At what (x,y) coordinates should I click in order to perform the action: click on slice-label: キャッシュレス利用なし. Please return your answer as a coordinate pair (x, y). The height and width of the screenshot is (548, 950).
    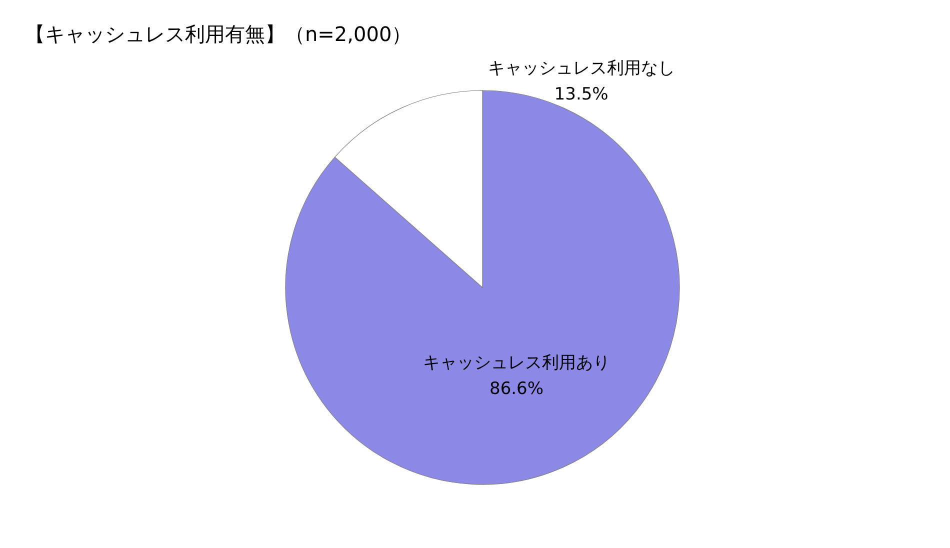
    Looking at the image, I should click on (581, 68).